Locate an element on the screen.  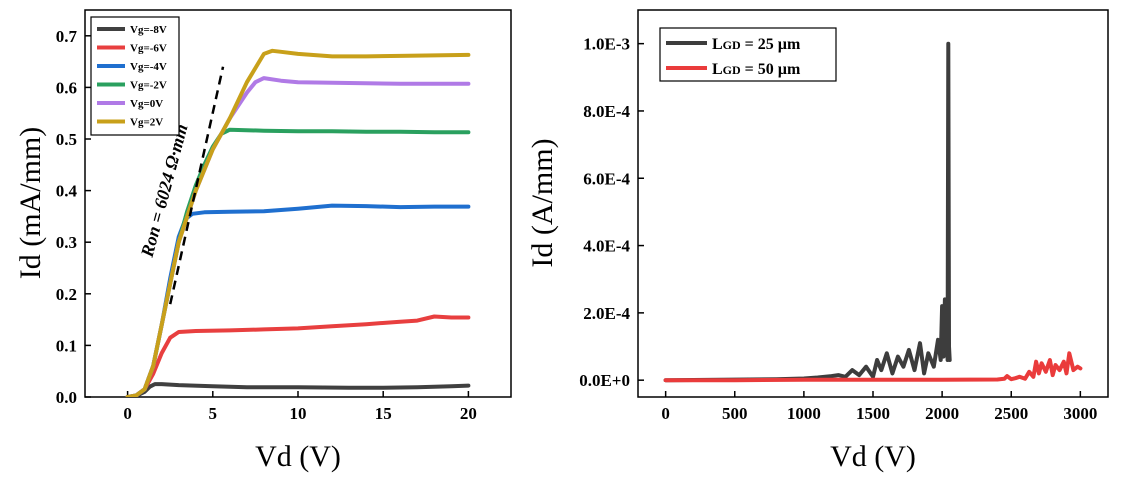
legend-label: LGD = 25 µm is located at coordinates (756, 44).